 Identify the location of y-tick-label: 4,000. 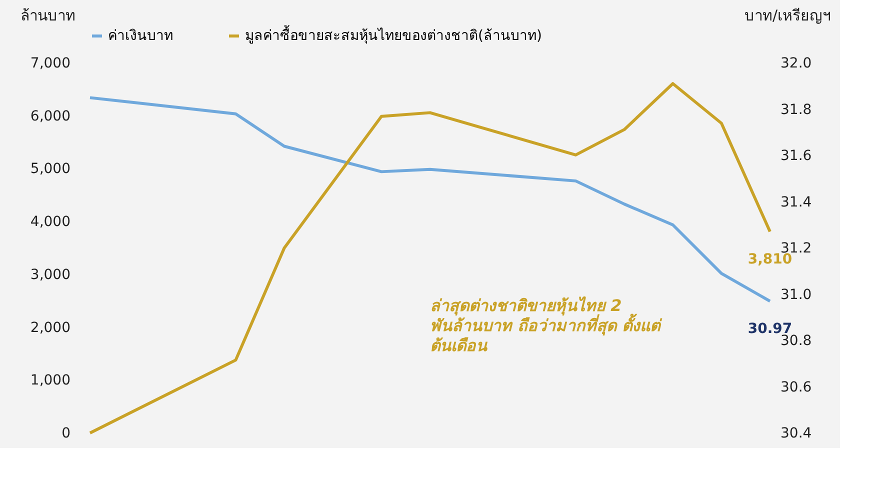
(50, 222).